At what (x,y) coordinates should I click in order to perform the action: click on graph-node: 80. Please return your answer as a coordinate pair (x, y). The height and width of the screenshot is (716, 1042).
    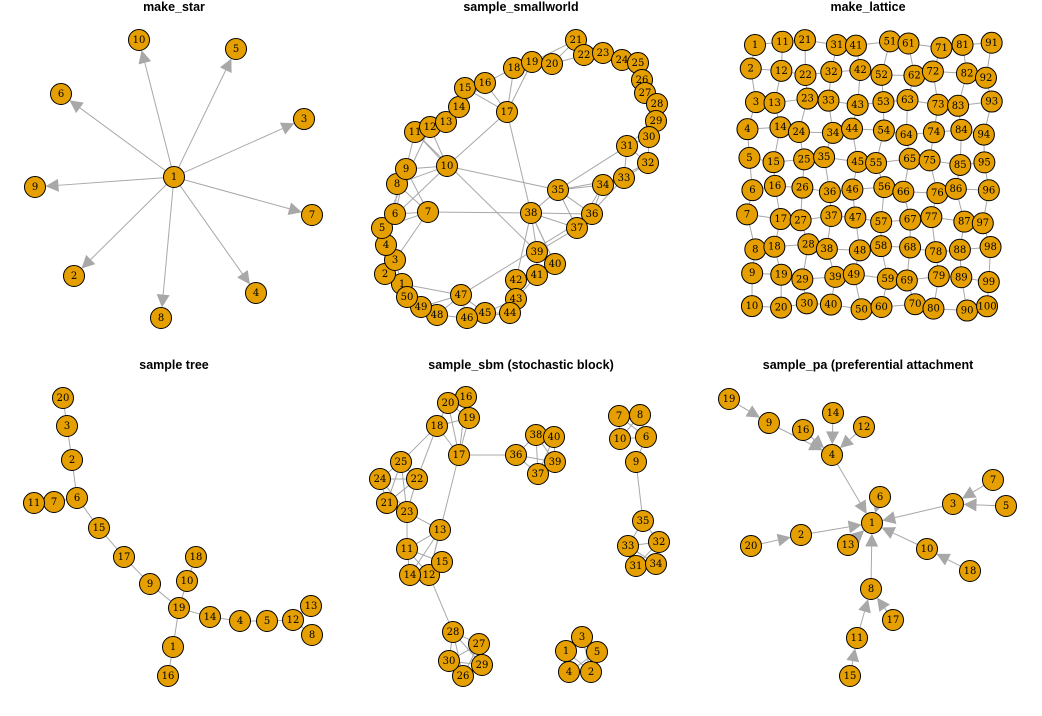
    Looking at the image, I should click on (933, 308).